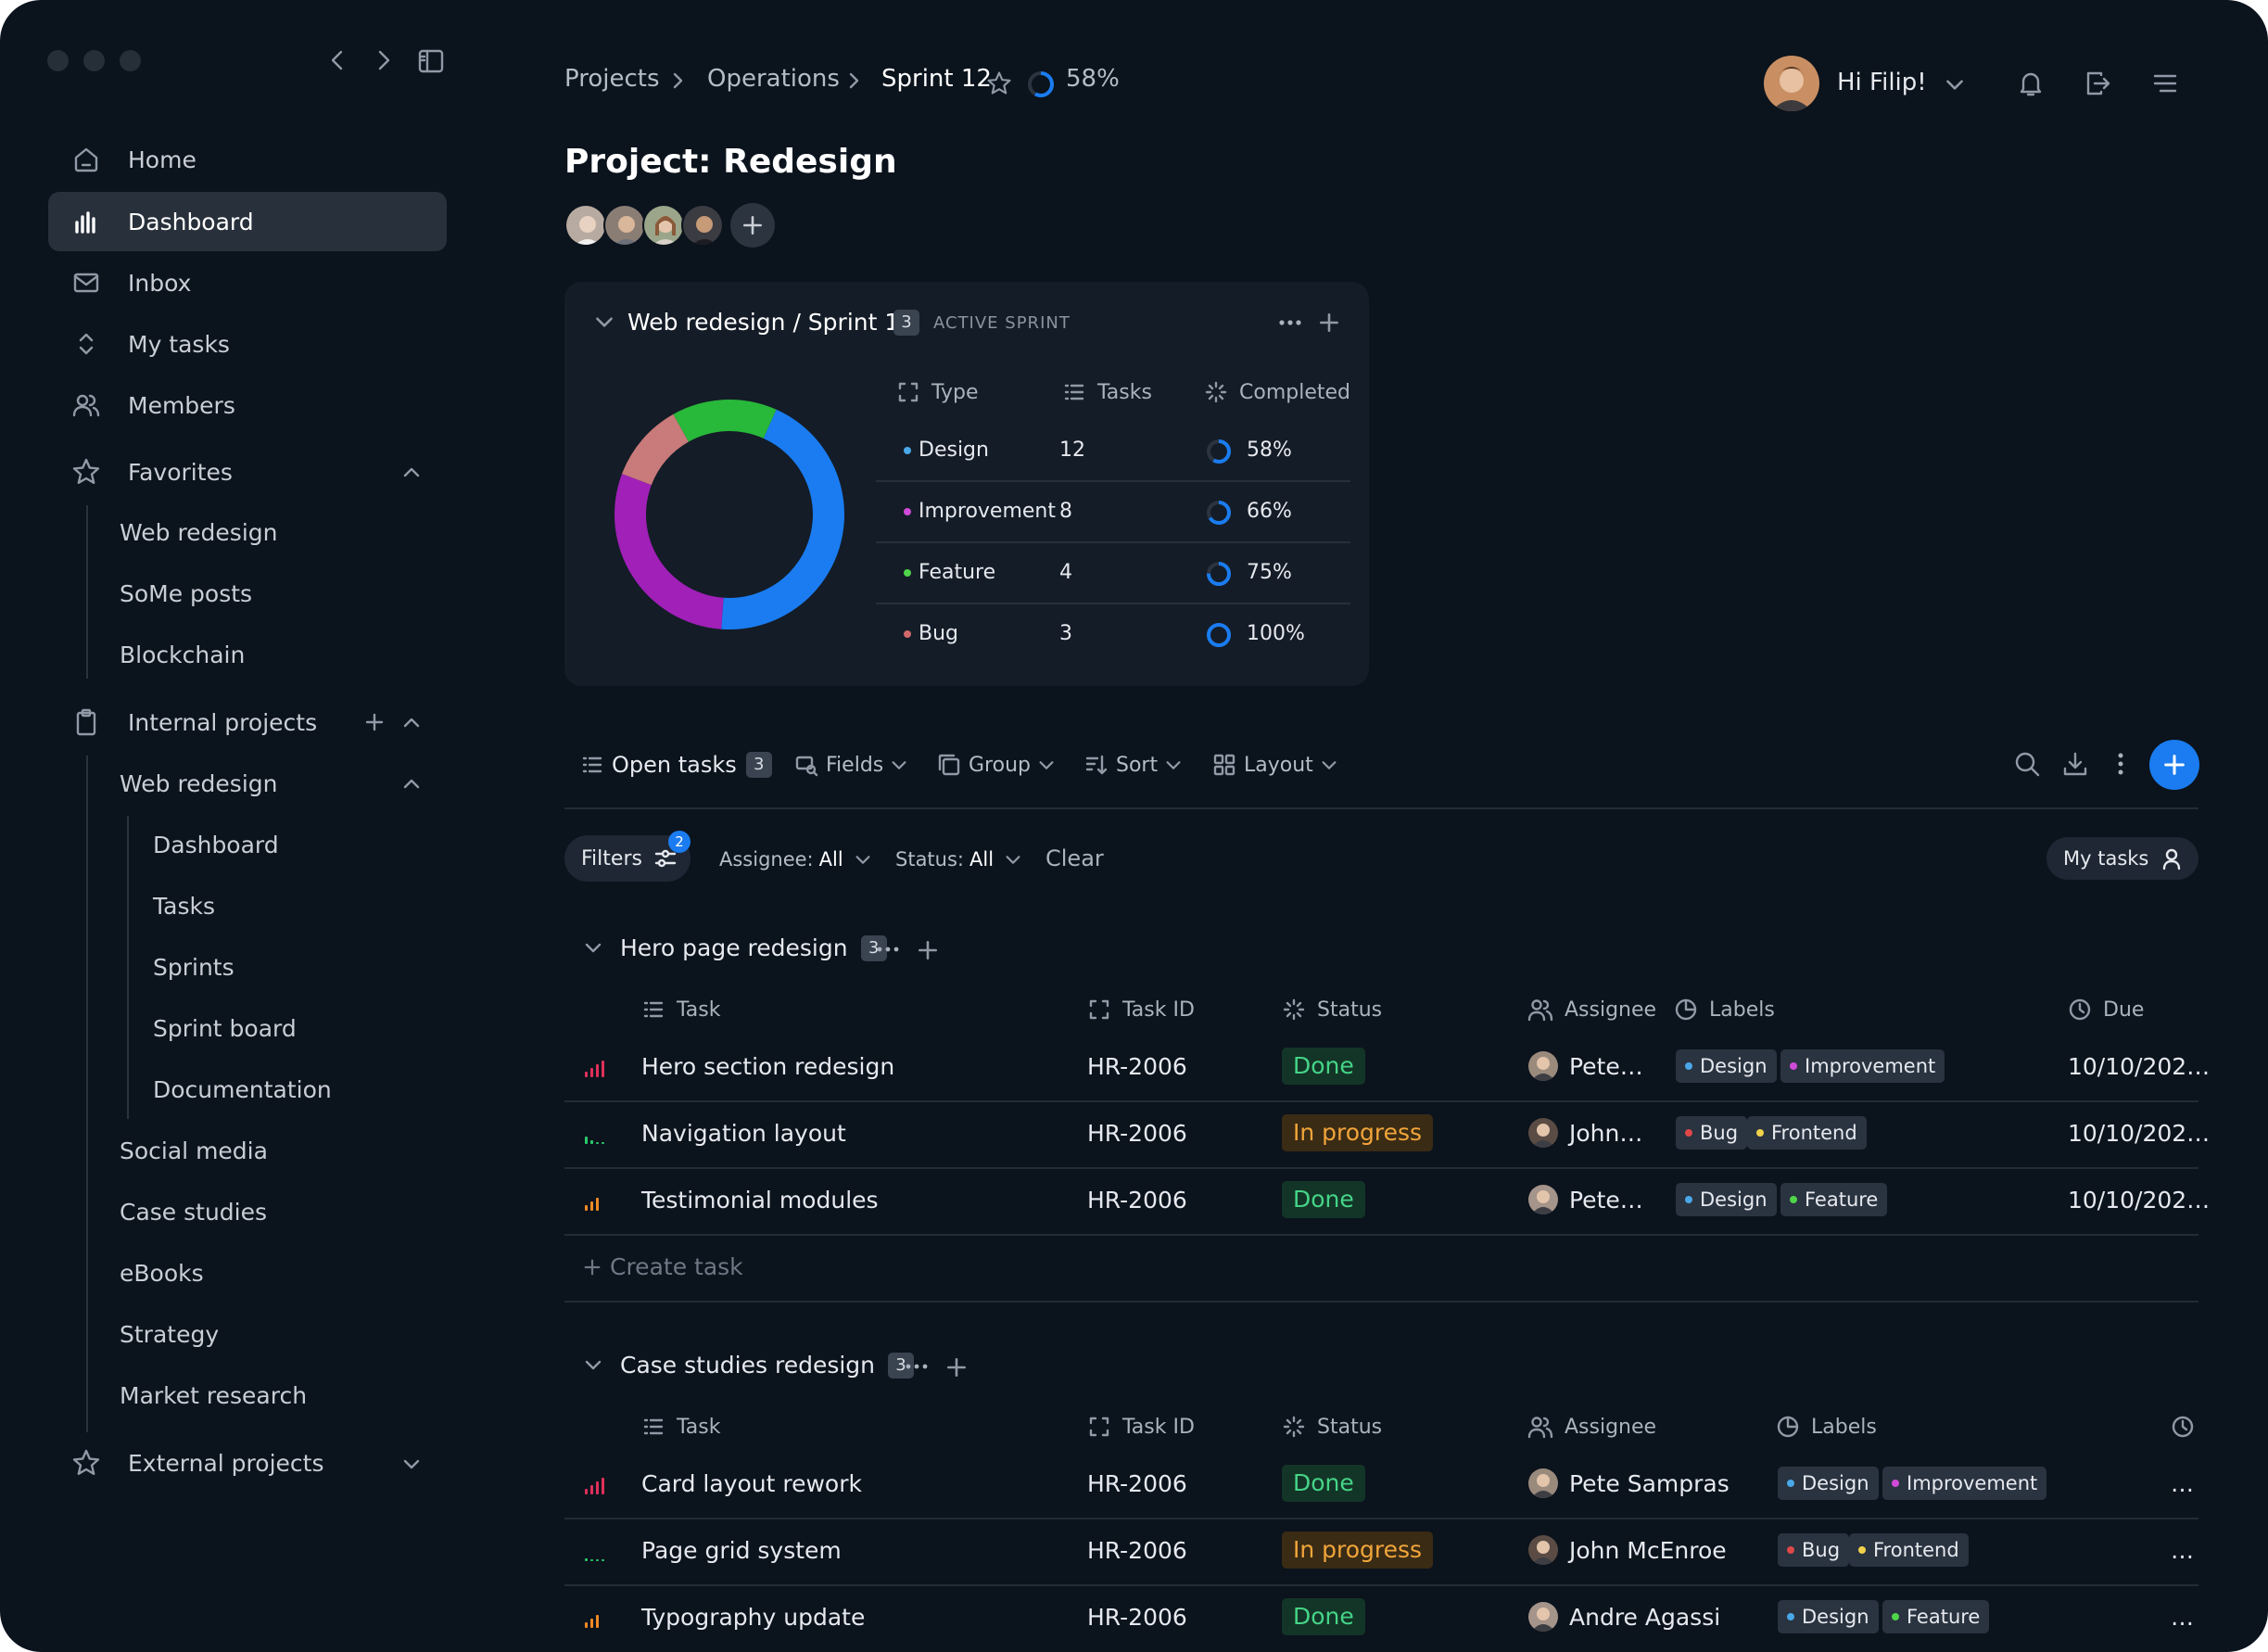 The height and width of the screenshot is (1652, 2268). What do you see at coordinates (242, 1089) in the screenshot?
I see `subpage-item: Documentation` at bounding box center [242, 1089].